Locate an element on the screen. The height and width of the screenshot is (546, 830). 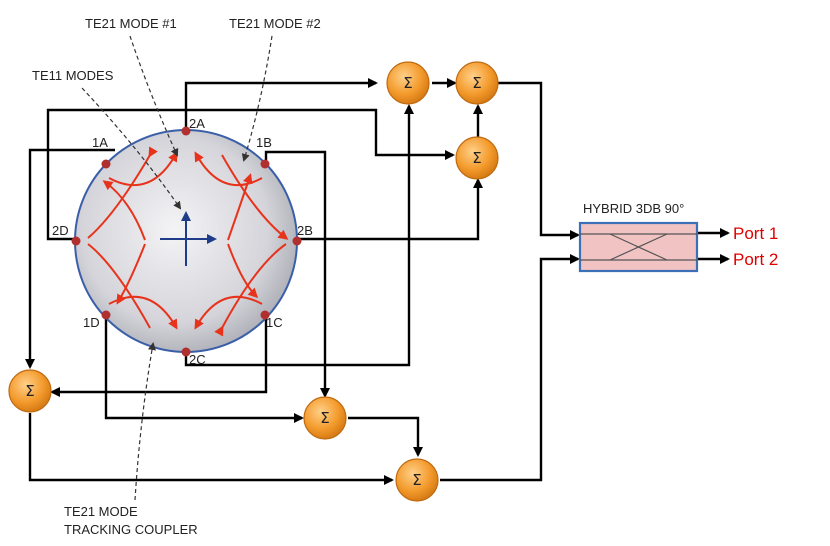
hybrid-3db-90: HYBRID 3DB 90° is located at coordinates (638, 237).